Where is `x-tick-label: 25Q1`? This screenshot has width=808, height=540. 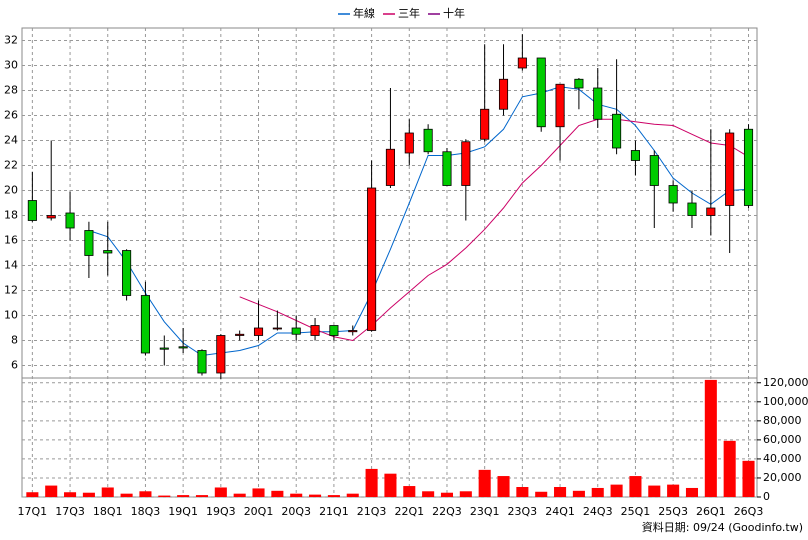
x-tick-label: 25Q1 is located at coordinates (636, 511).